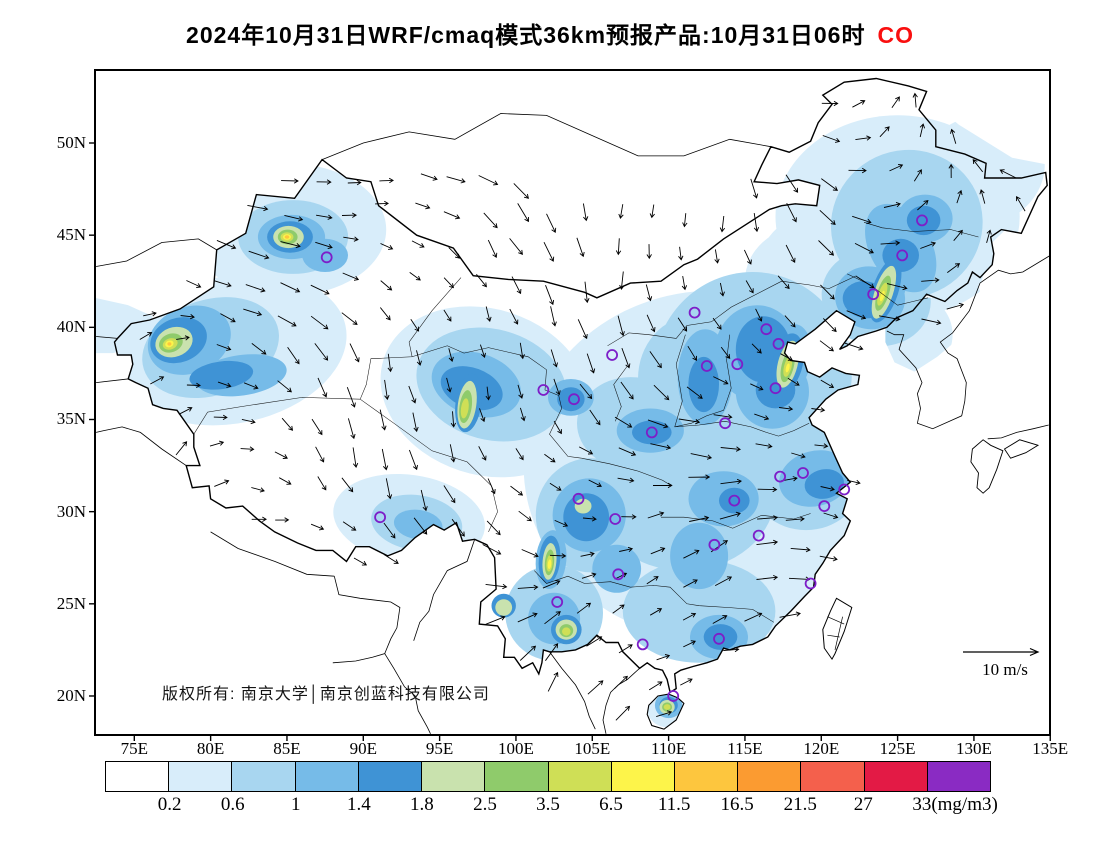 The image size is (1100, 850). Describe the element at coordinates (71, 142) in the screenshot. I see `lat-tick-label: 50N` at that location.